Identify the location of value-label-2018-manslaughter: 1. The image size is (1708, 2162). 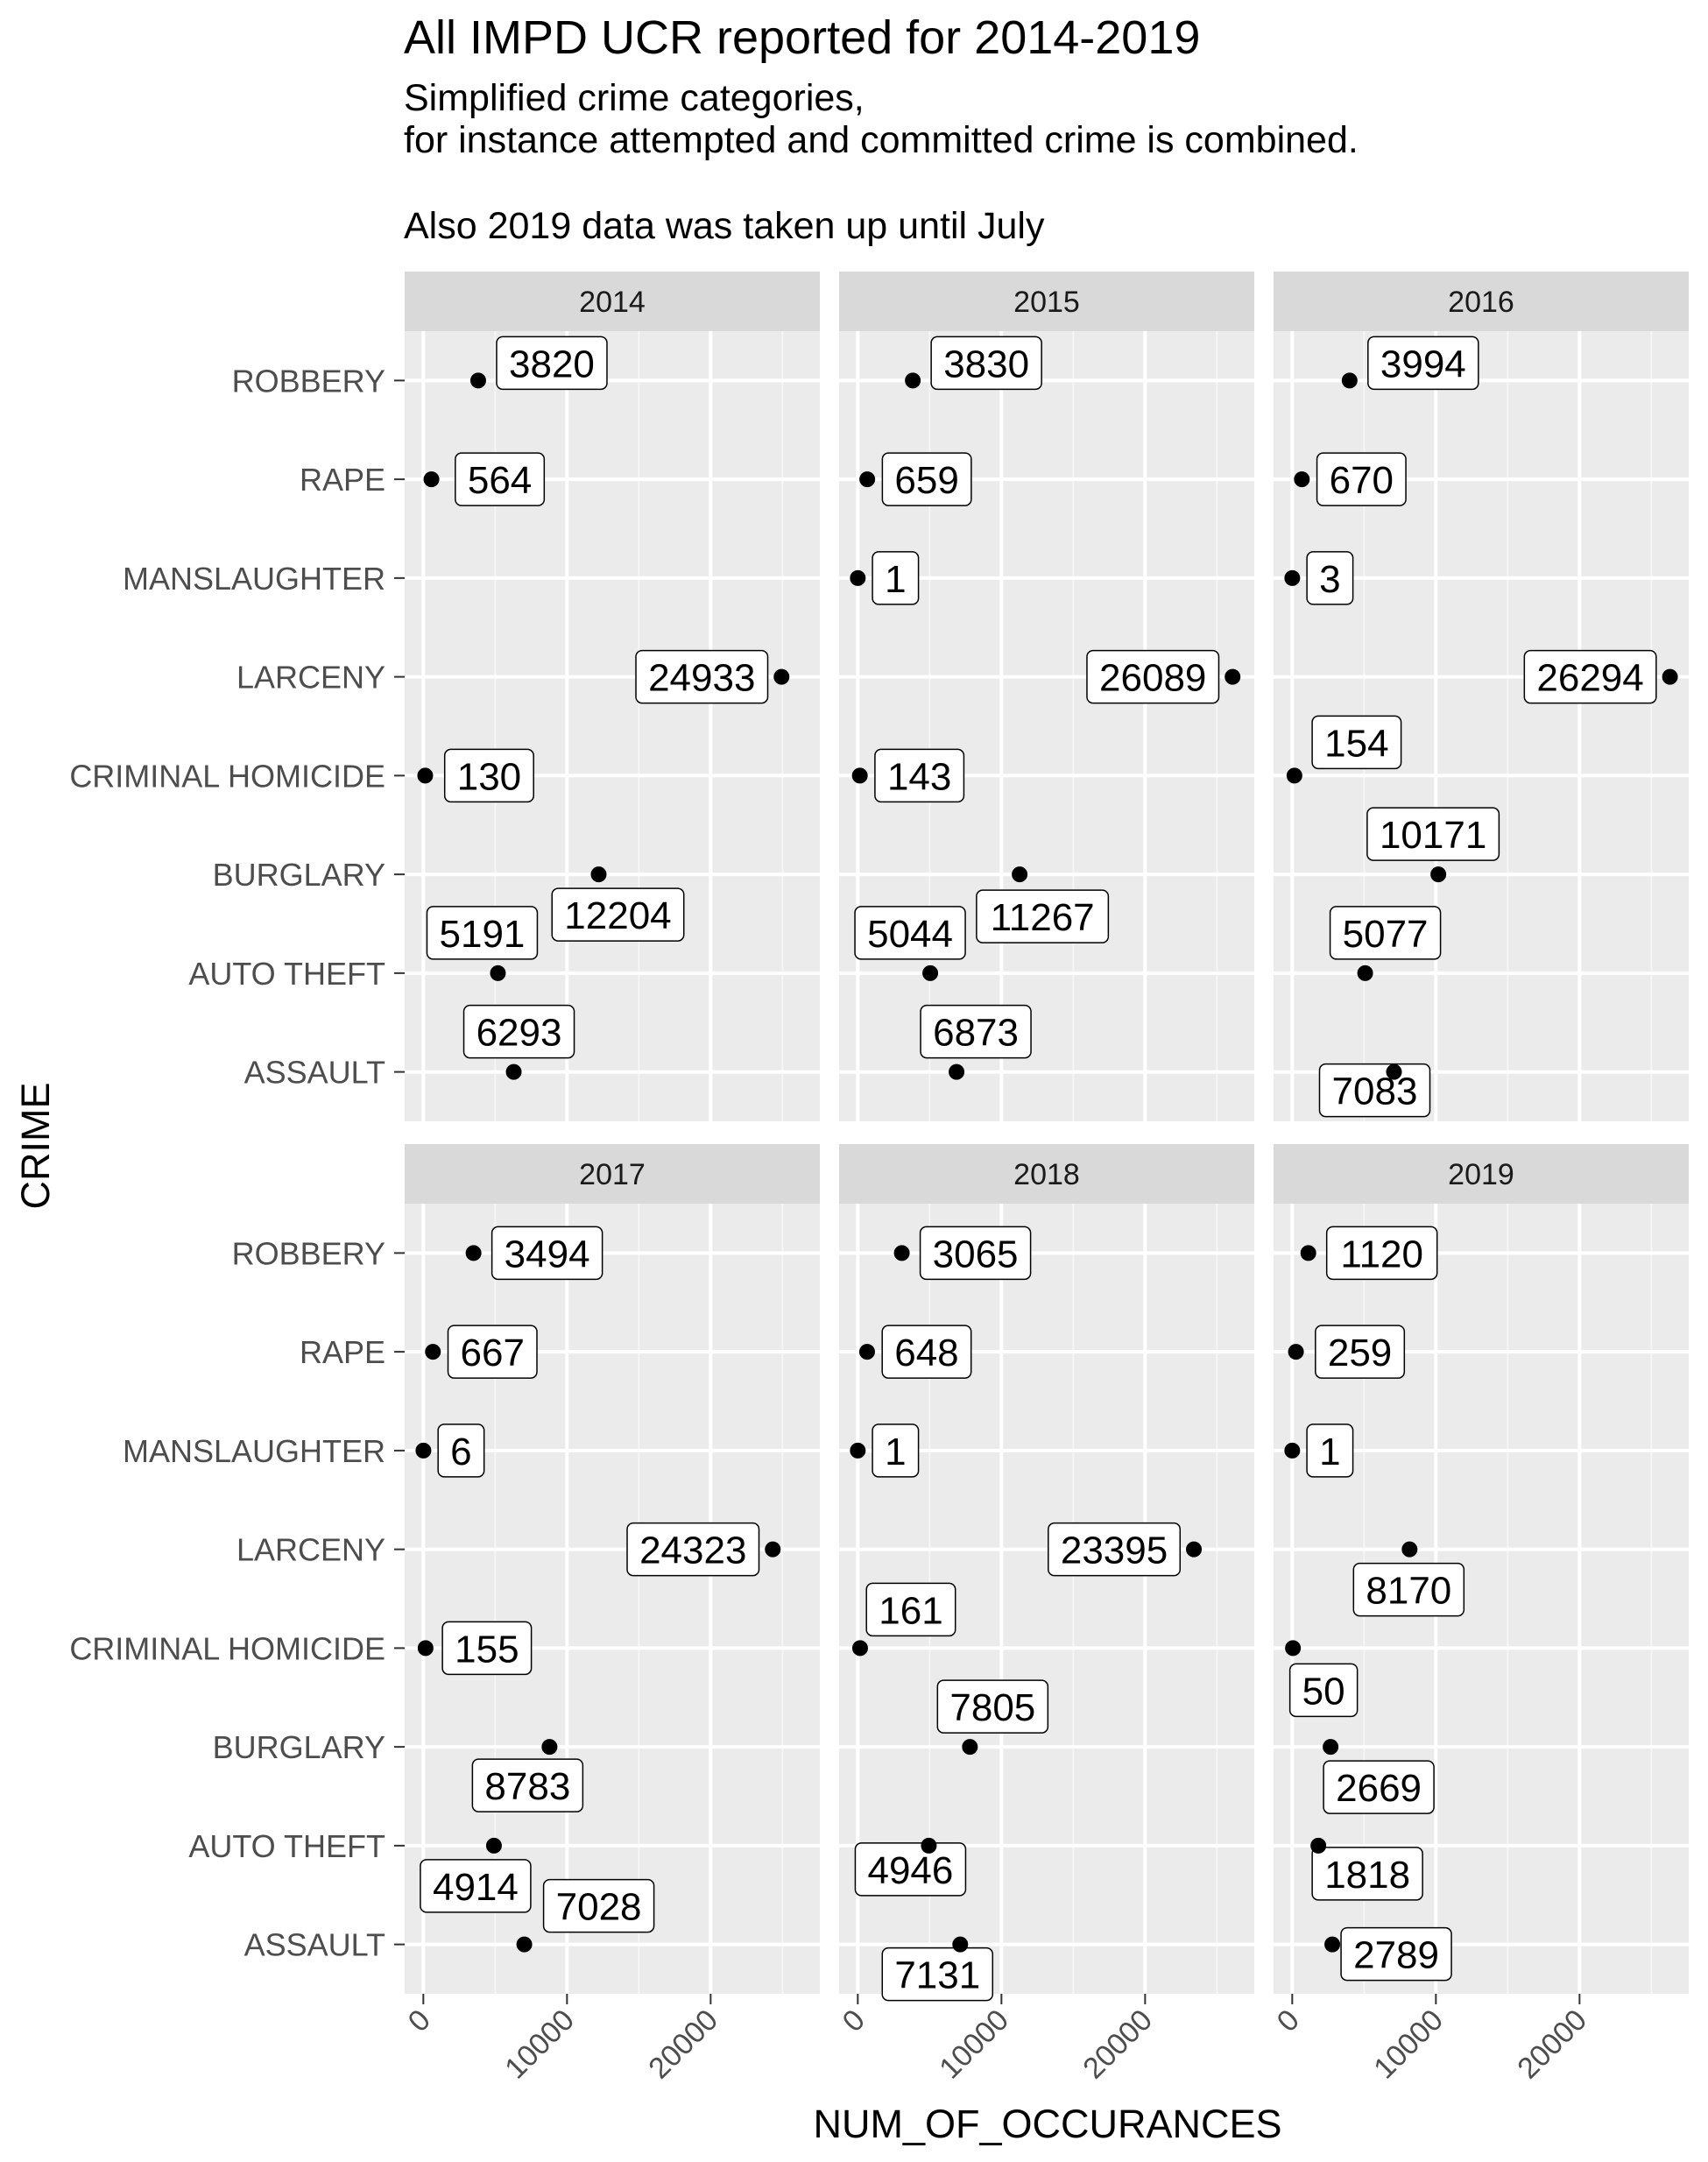
(895, 1452).